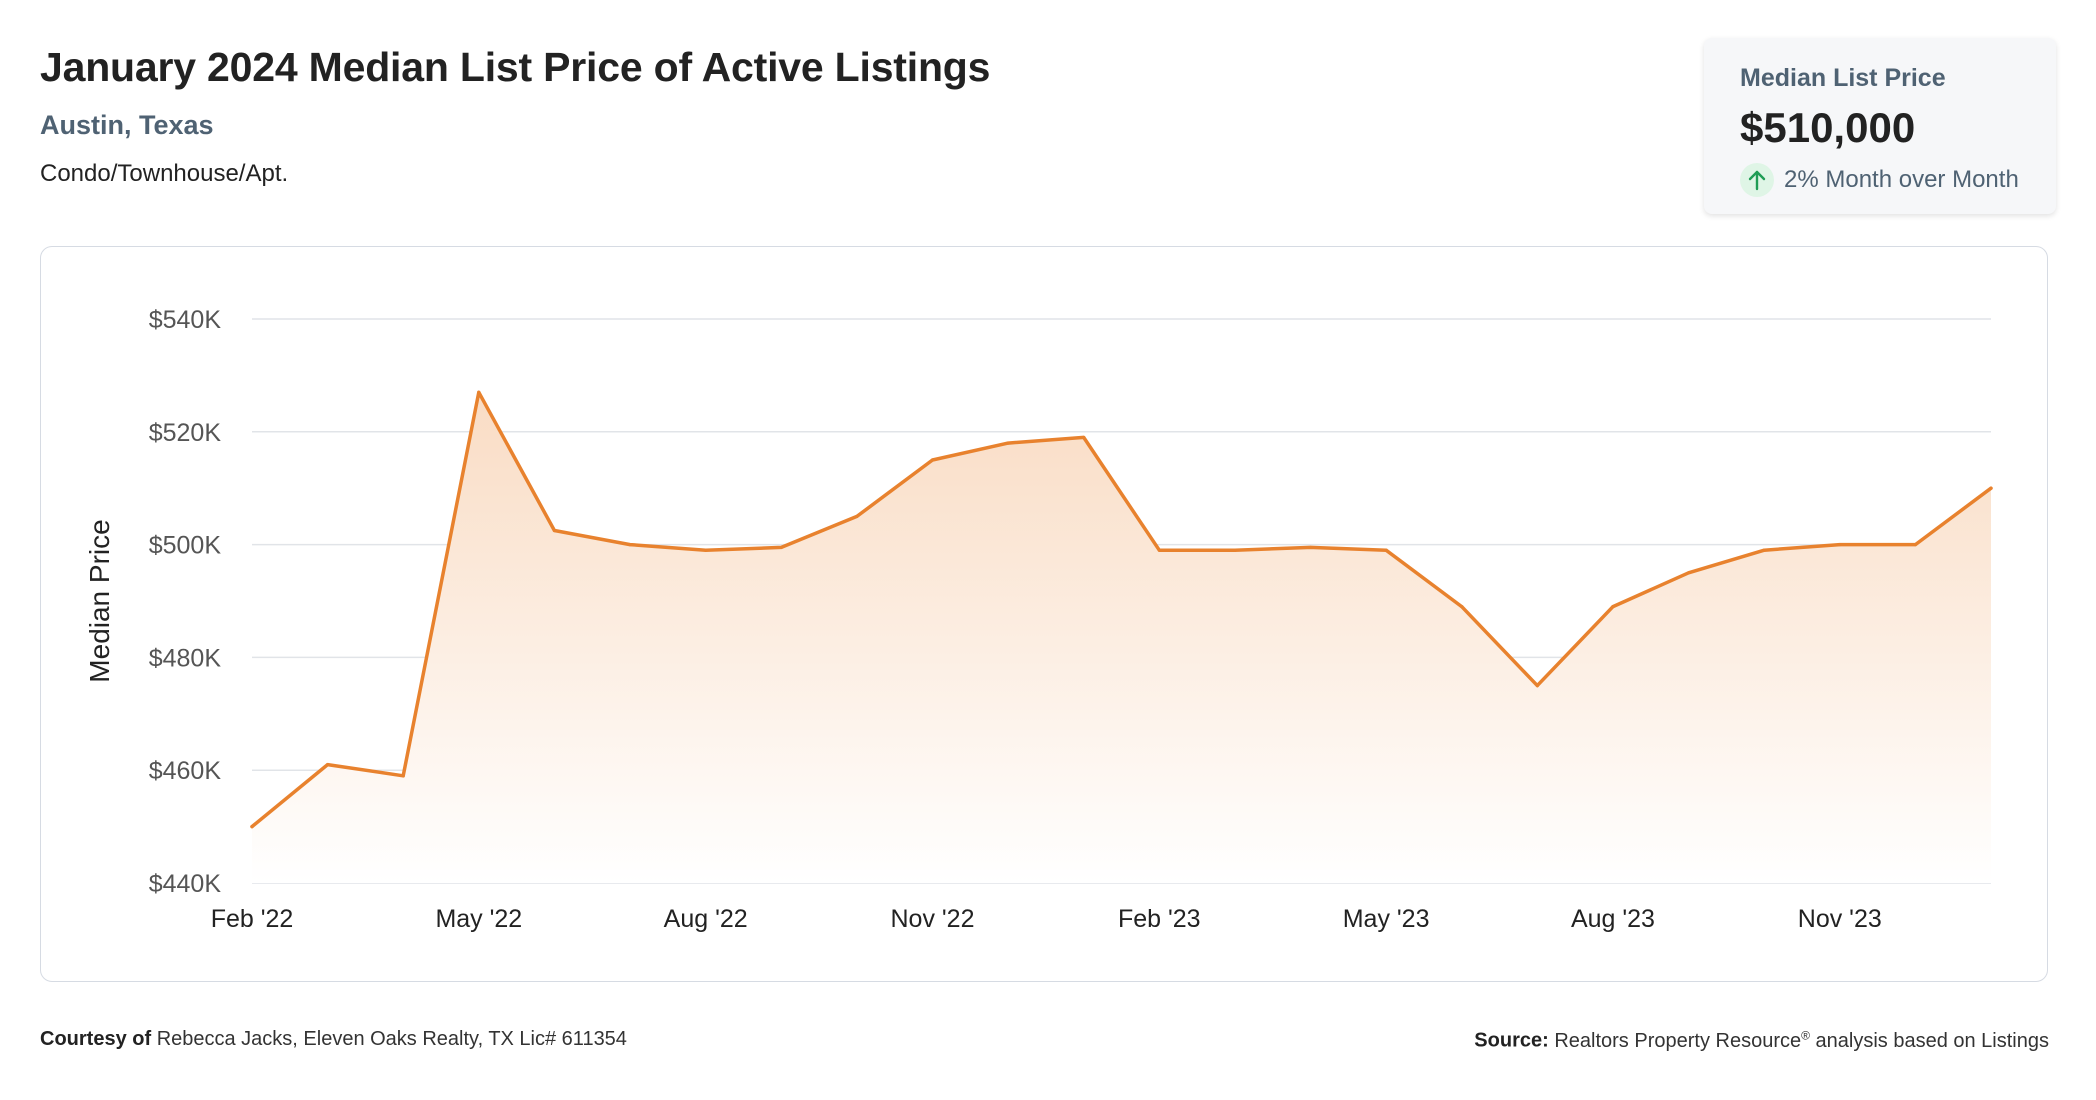 The width and height of the screenshot is (2096, 1100). Describe the element at coordinates (185, 602) in the screenshot. I see `y-axis-ticks: $440K $460K $480K $500K $520K $540K` at that location.